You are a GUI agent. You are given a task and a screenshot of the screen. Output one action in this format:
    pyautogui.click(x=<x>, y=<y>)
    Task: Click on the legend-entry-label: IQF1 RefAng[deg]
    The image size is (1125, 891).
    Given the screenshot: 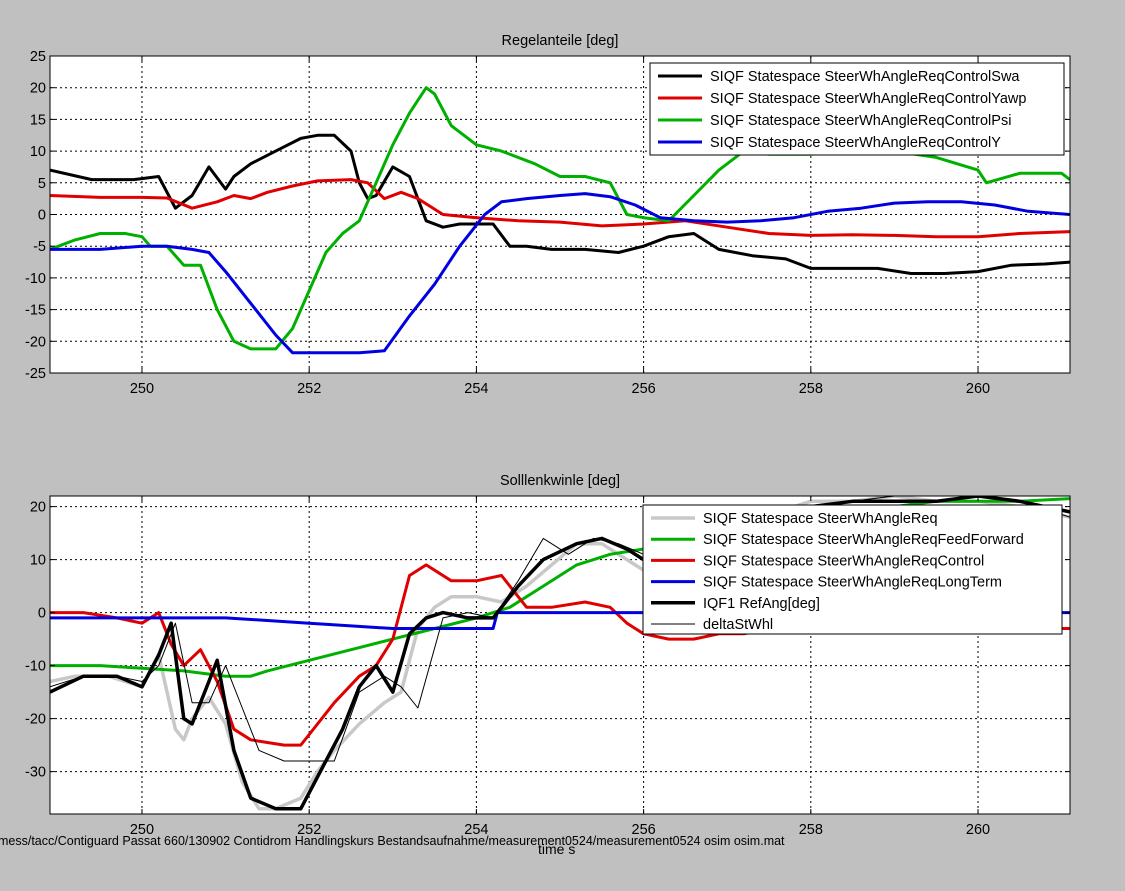 What is the action you would take?
    pyautogui.click(x=761, y=604)
    